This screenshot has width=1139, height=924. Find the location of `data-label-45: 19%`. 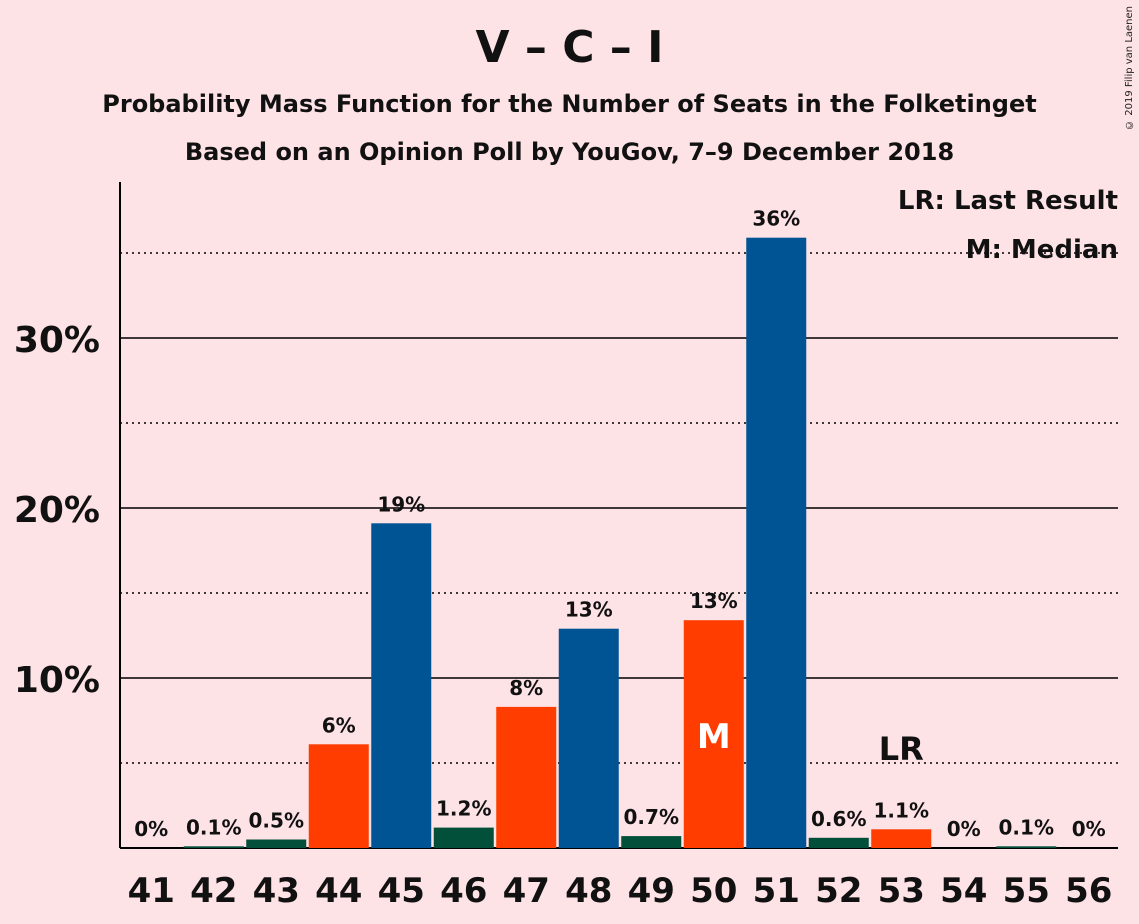

data-label-45: 19% is located at coordinates (401, 504).